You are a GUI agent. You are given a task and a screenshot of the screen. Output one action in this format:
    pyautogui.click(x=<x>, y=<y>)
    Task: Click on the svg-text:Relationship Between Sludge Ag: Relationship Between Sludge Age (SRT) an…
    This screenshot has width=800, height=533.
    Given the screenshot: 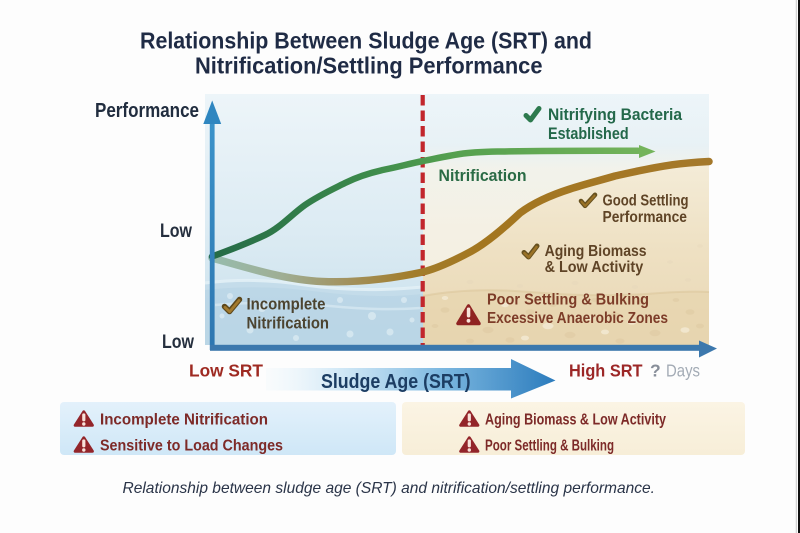 What is the action you would take?
    pyautogui.click(x=366, y=41)
    